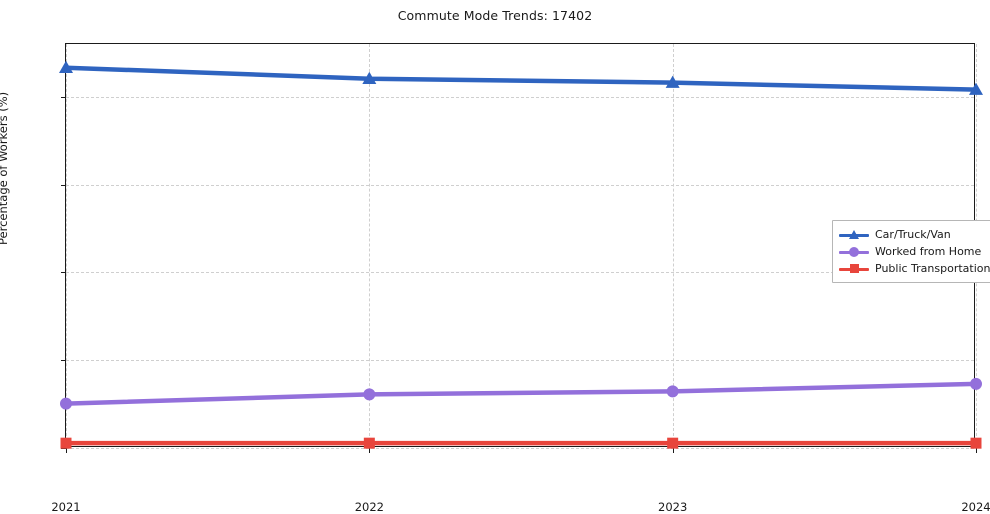 Image resolution: width=990 pixels, height=514 pixels. I want to click on legend-item: Car/Truck/Van, so click(914, 234).